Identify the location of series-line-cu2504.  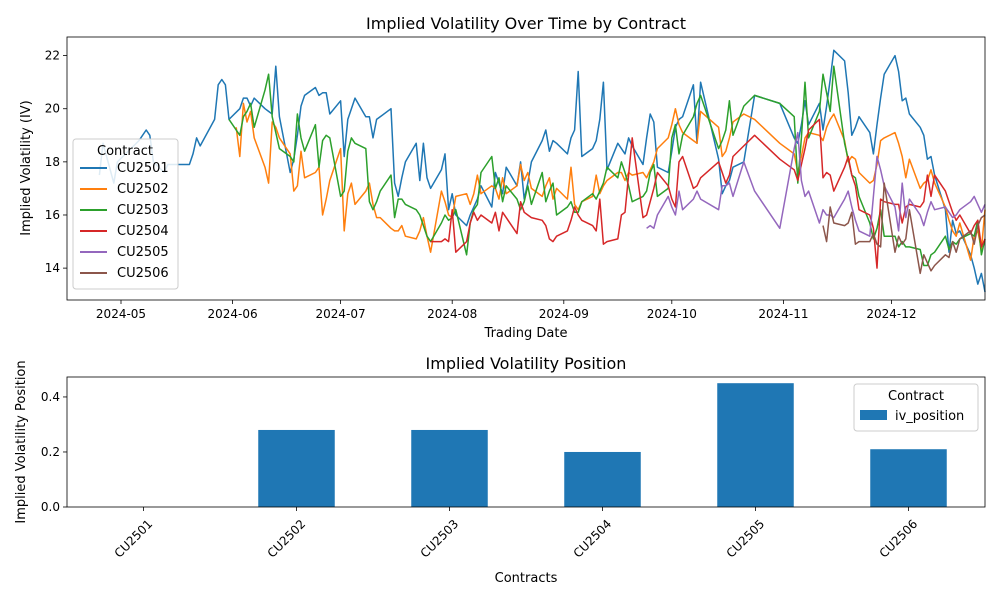
(708, 193).